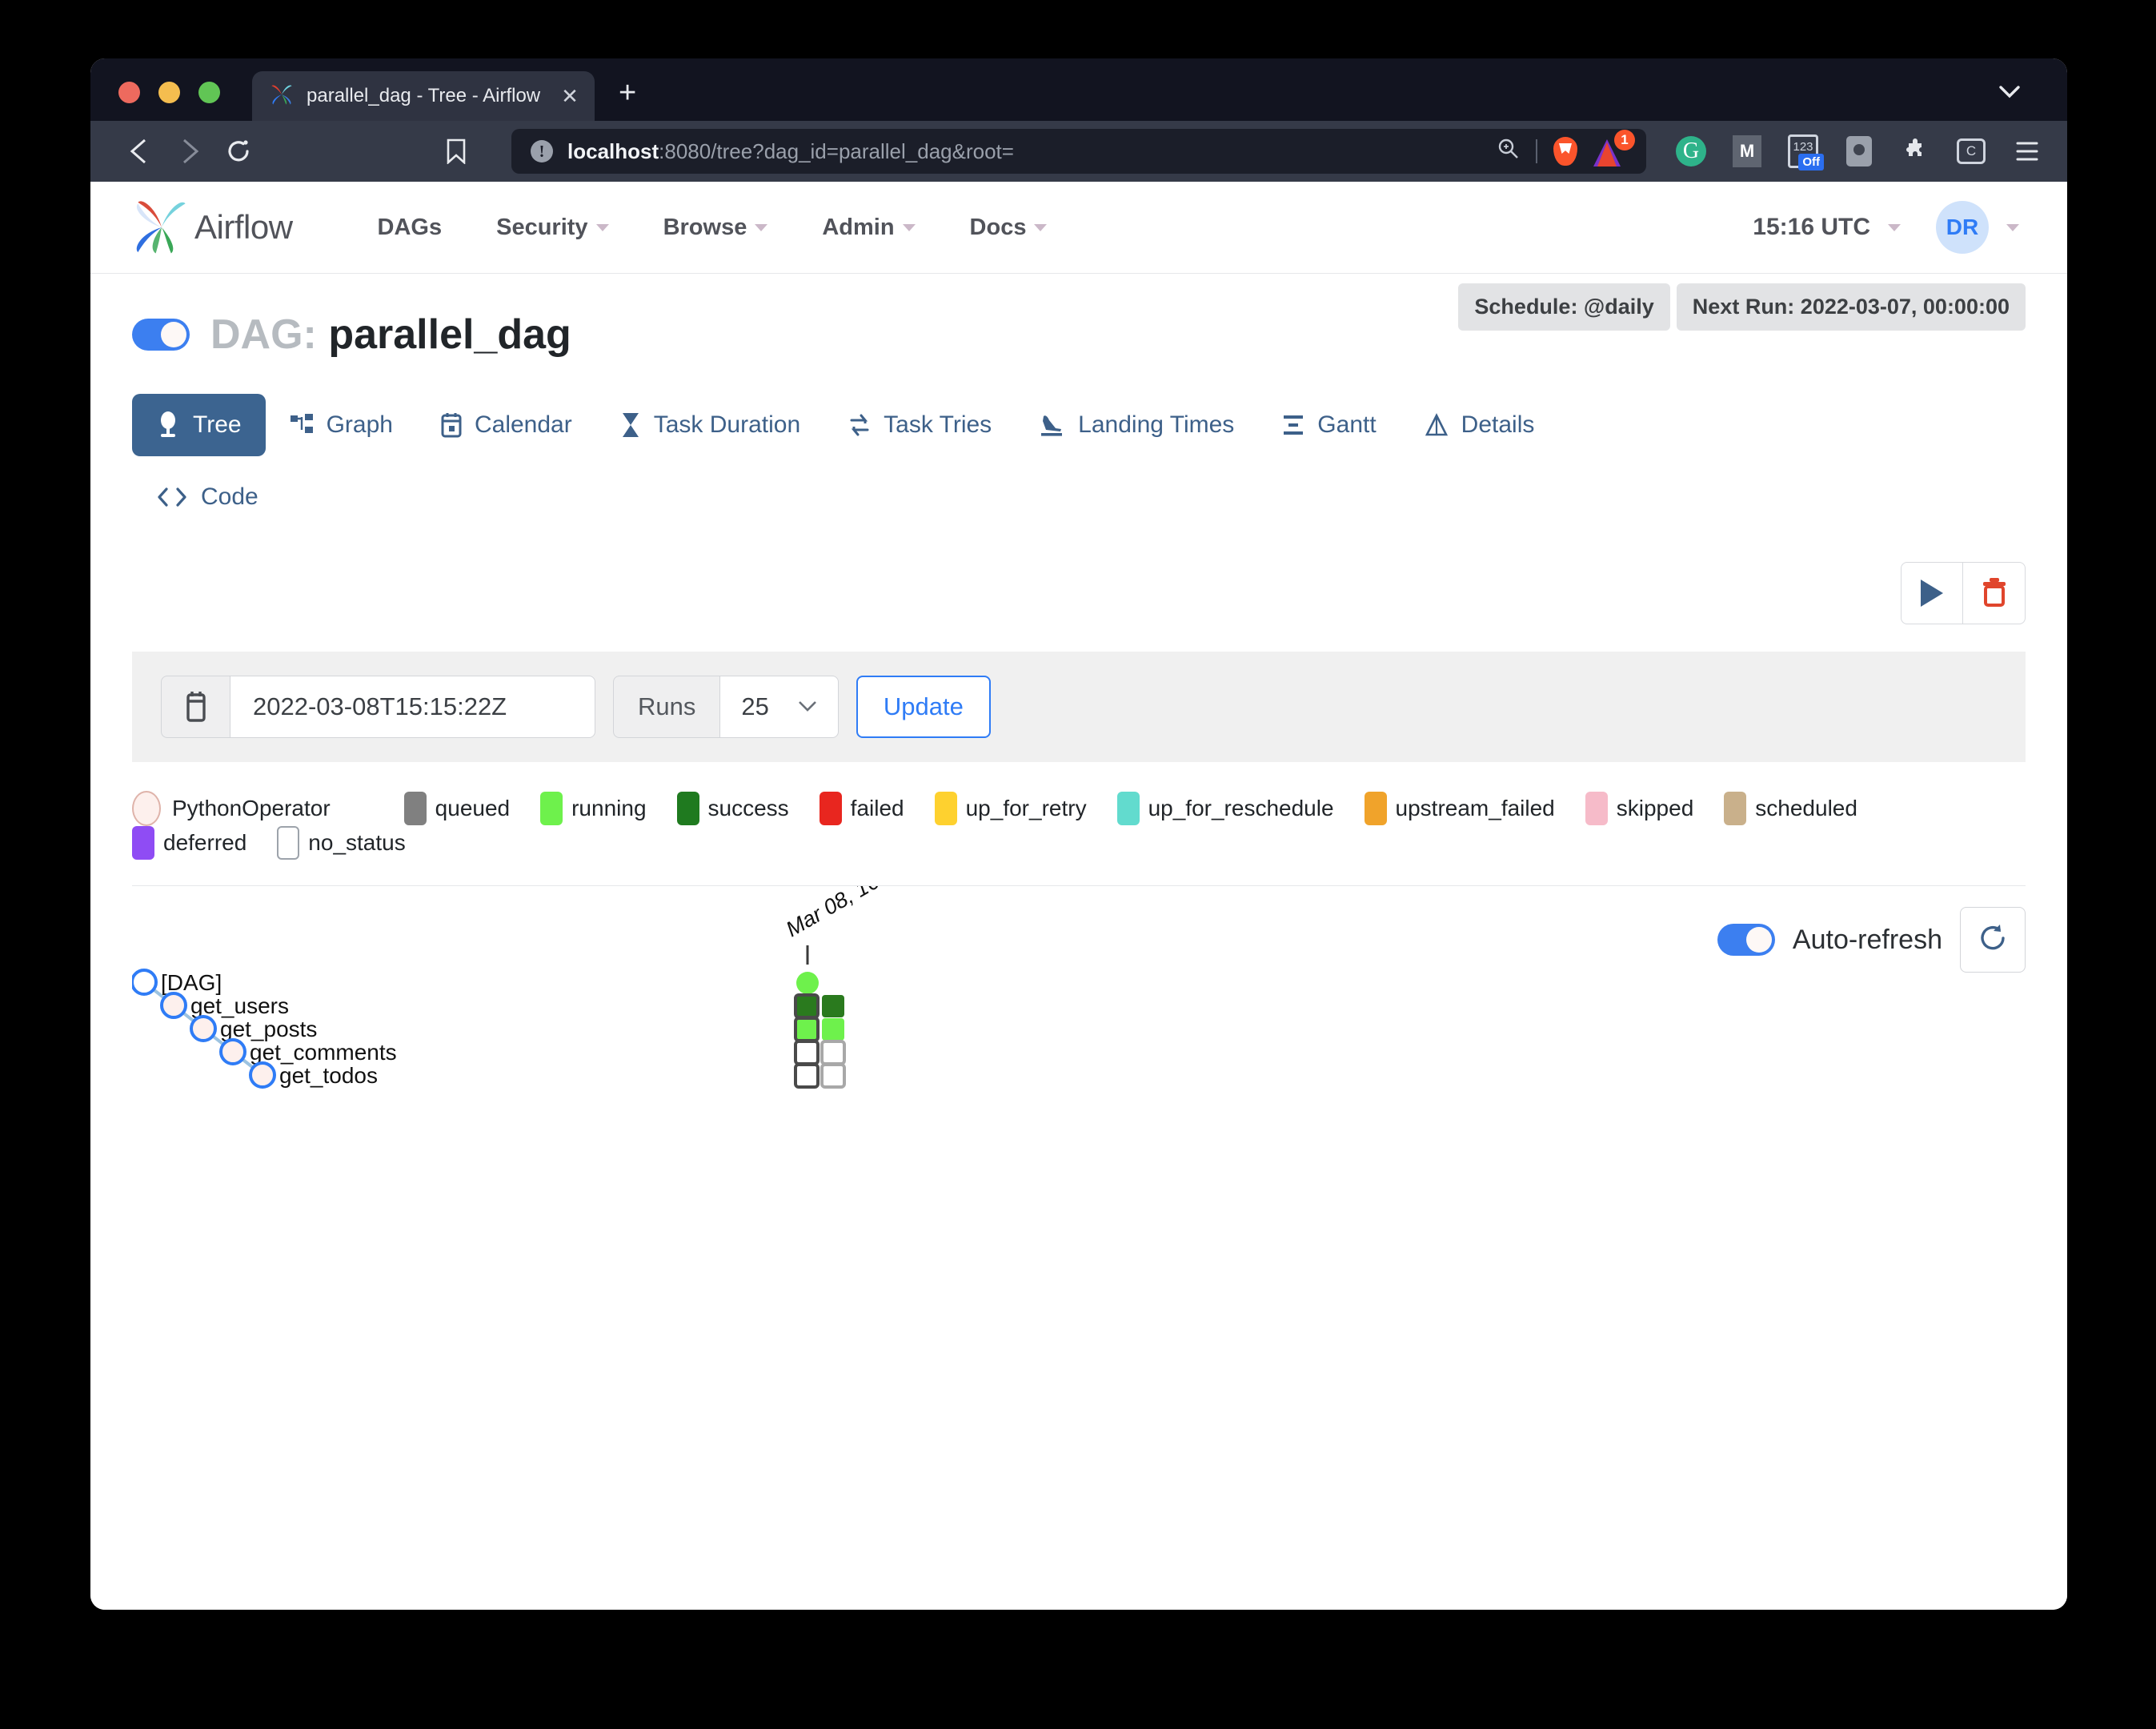 This screenshot has width=2156, height=1729. What do you see at coordinates (1225, 808) in the screenshot?
I see `legend-item-up-for-reschedule: up_for_reschedule` at bounding box center [1225, 808].